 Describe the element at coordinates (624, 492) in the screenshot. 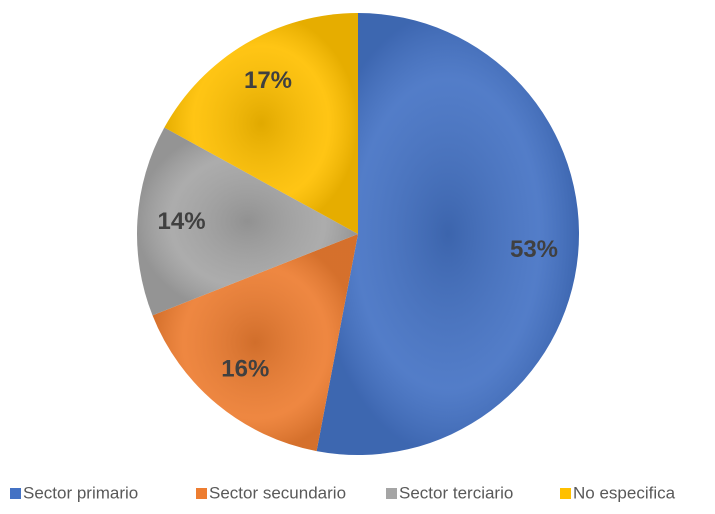

I see `legend-label: No especifica` at that location.